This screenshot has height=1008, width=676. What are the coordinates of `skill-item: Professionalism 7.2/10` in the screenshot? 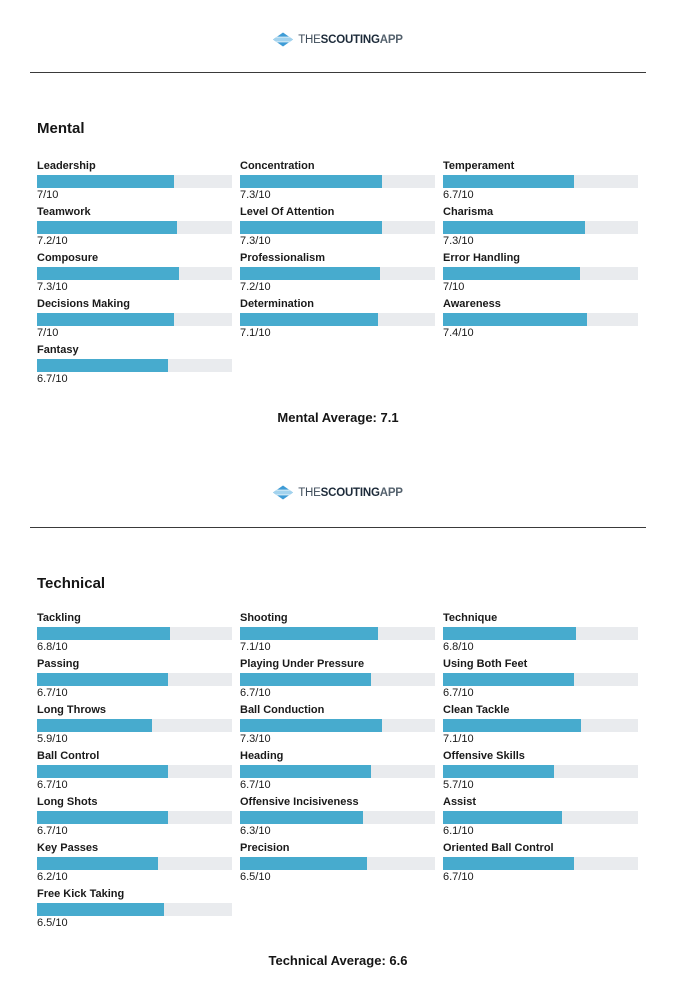 It's located at (337, 272).